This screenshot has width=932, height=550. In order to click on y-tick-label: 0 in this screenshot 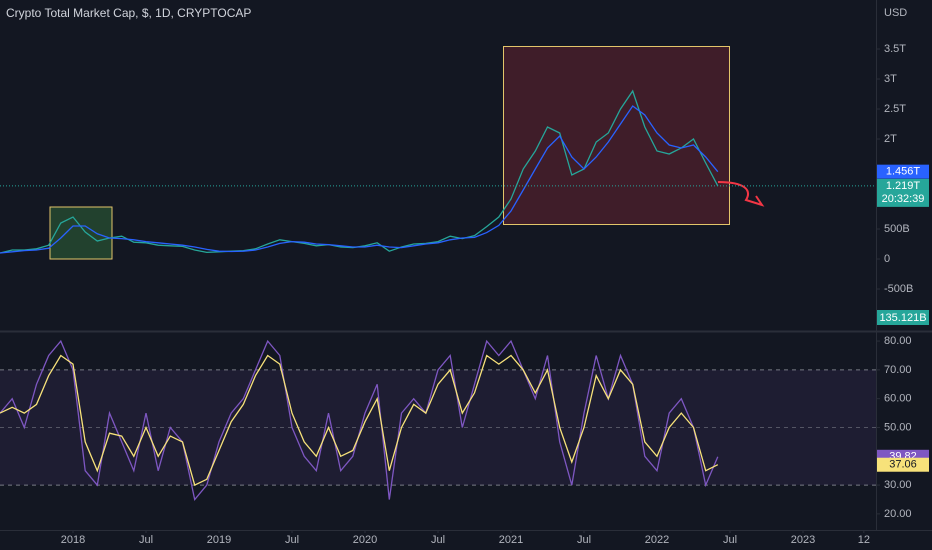, I will do `click(887, 259)`.